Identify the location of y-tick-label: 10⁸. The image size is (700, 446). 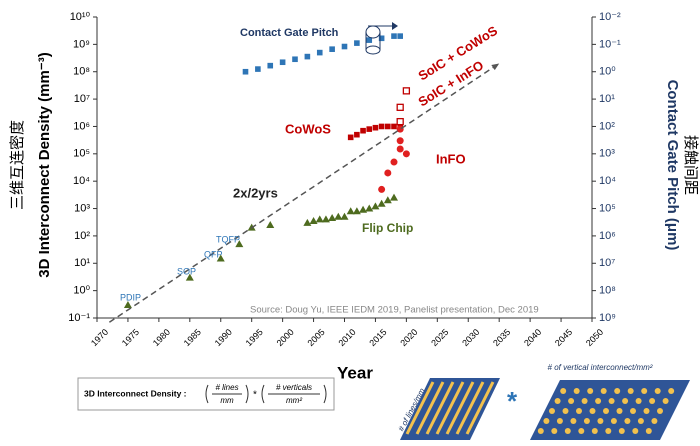
(81, 72).